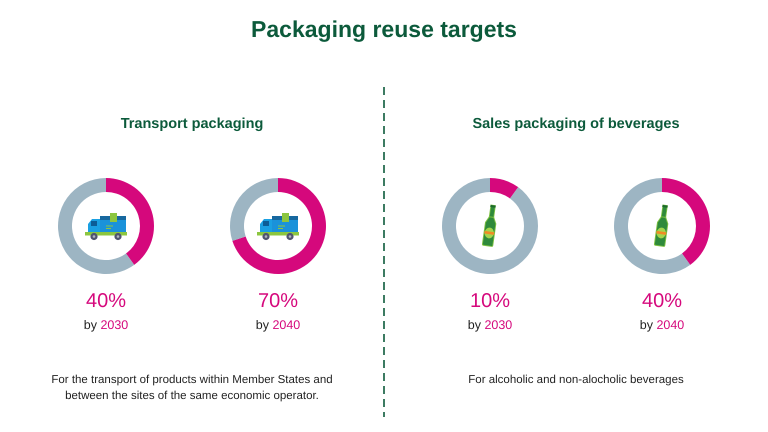 The width and height of the screenshot is (768, 432). I want to click on text: Packaging reuse targets, so click(384, 29).